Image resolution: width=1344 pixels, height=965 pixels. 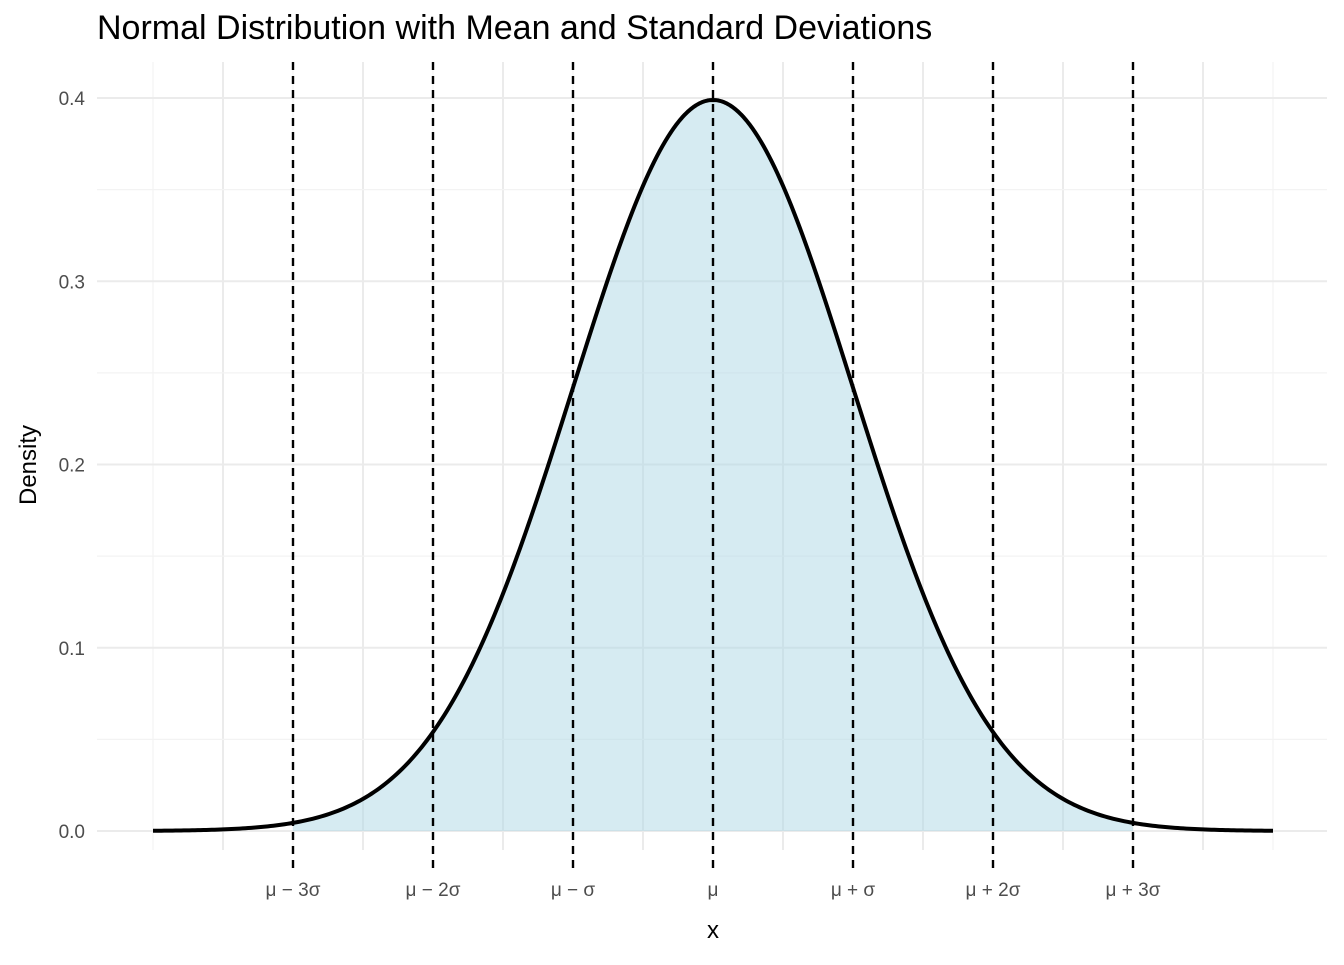 What do you see at coordinates (72, 832) in the screenshot?
I see `y-tick-label: 0.0` at bounding box center [72, 832].